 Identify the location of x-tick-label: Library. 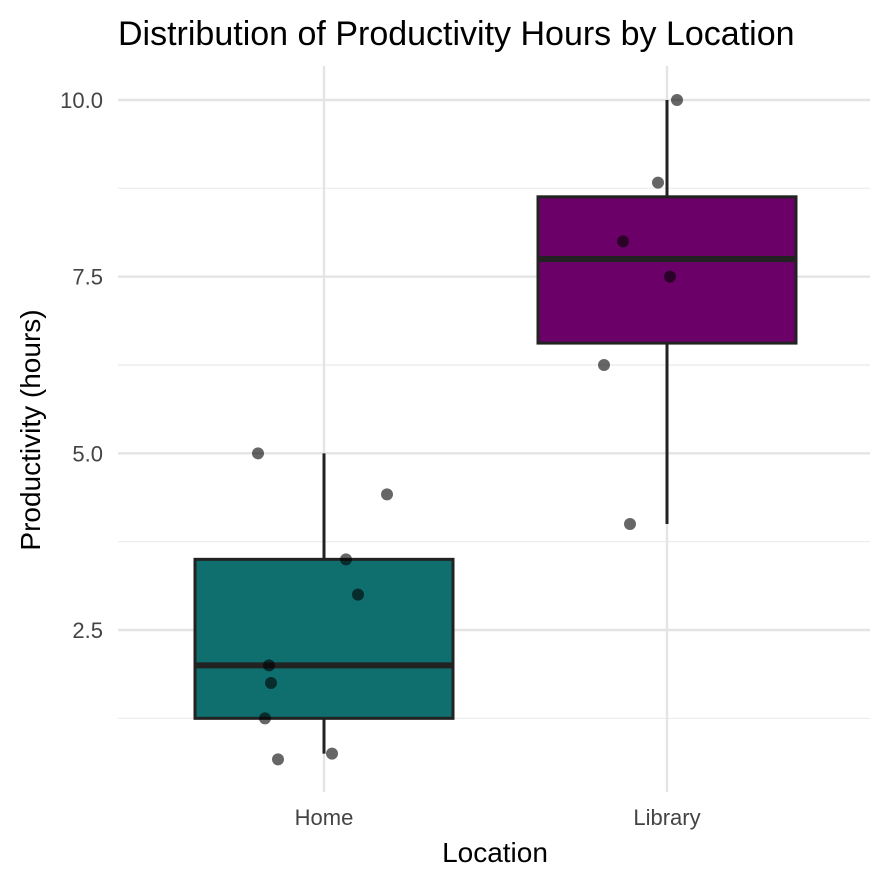
(666, 817).